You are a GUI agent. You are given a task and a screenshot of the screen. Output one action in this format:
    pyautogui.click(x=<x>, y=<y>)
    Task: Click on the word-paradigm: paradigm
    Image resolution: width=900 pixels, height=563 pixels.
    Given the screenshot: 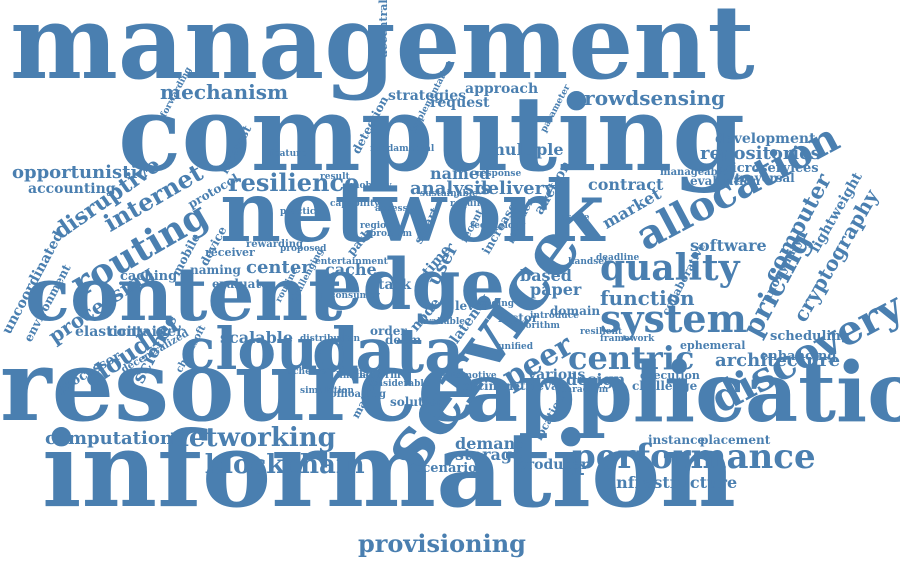 What is the action you would take?
    pyautogui.click(x=584, y=390)
    